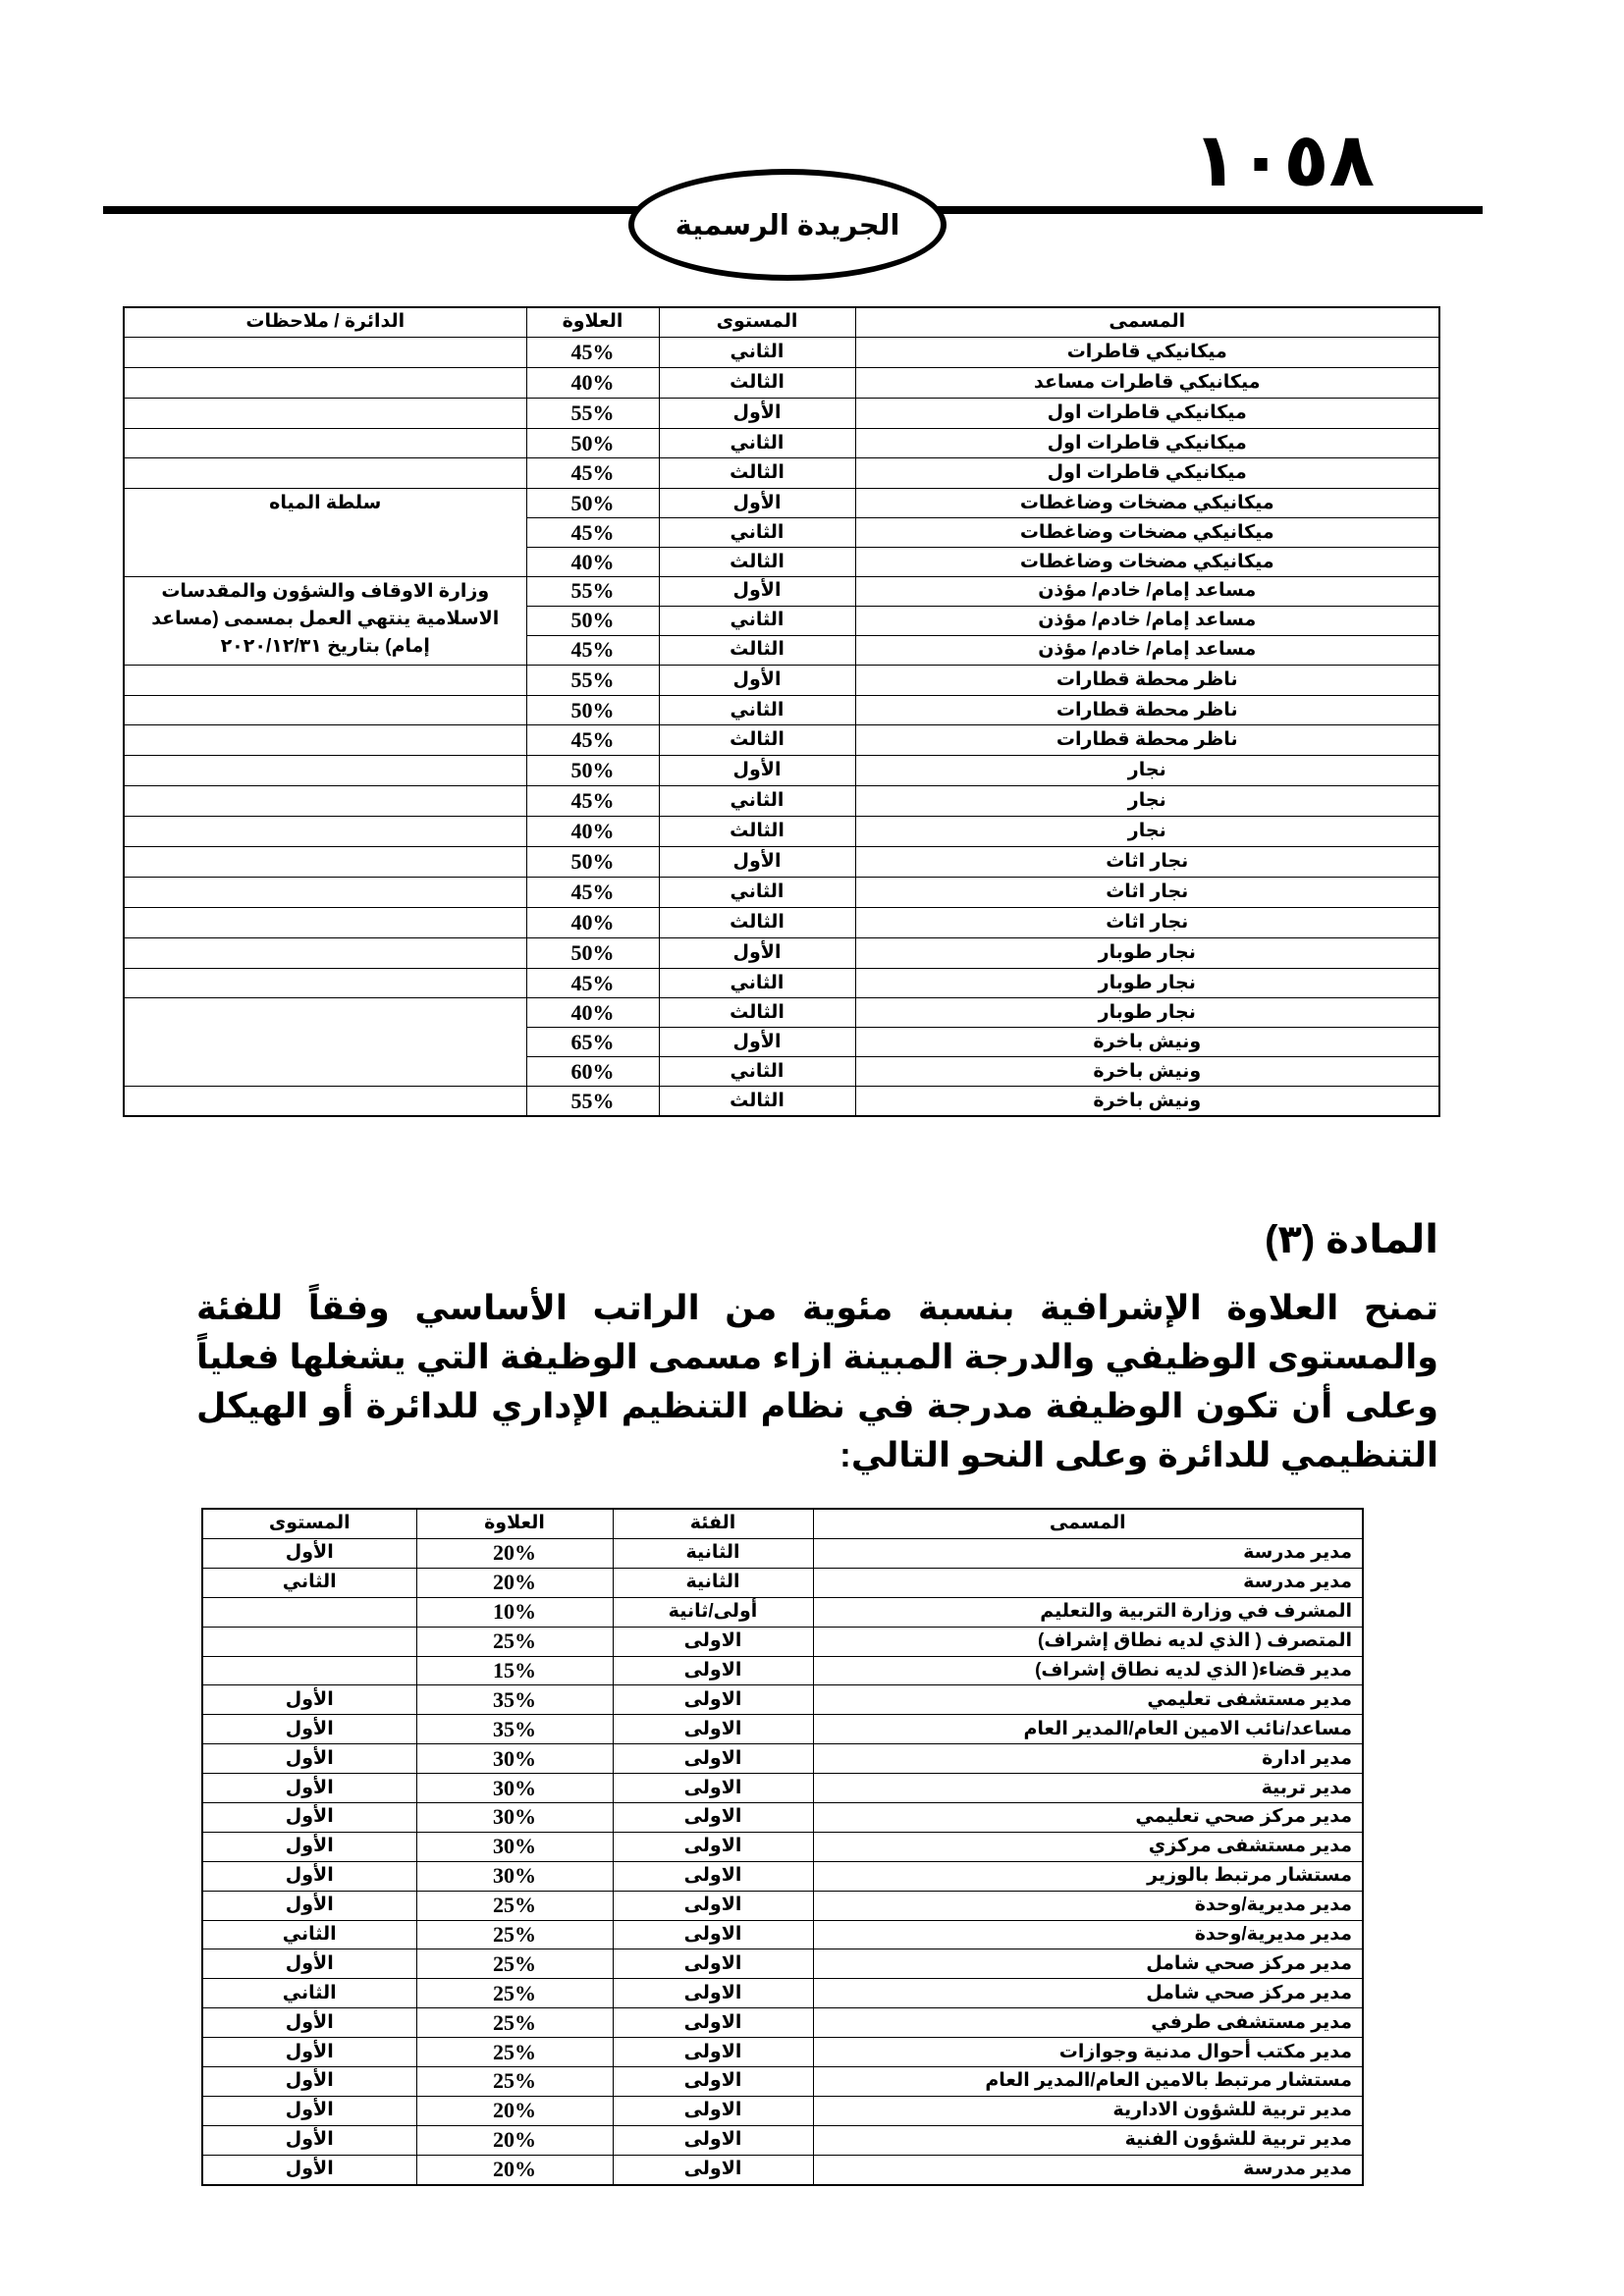 The width and height of the screenshot is (1624, 2296). What do you see at coordinates (309, 1612) in the screenshot?
I see `level-cell` at bounding box center [309, 1612].